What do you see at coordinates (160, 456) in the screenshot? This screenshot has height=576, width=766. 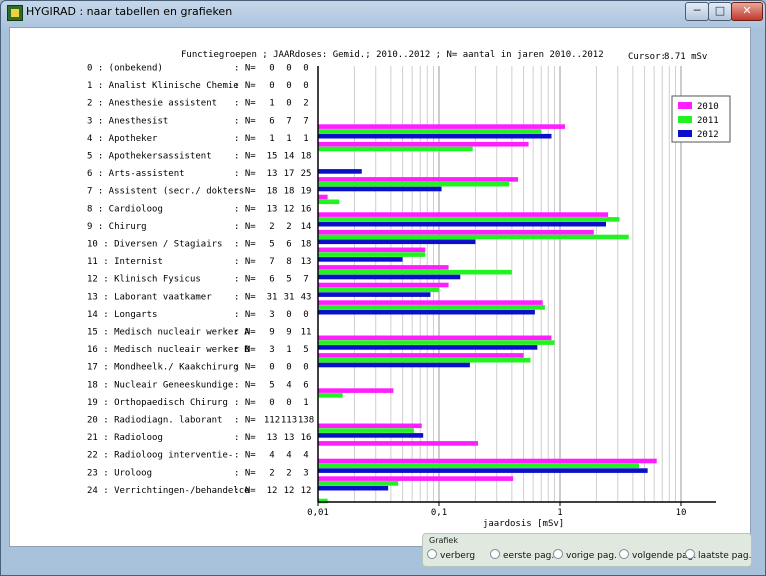 I see `row-label: 22 : Radioloog interventie-` at bounding box center [160, 456].